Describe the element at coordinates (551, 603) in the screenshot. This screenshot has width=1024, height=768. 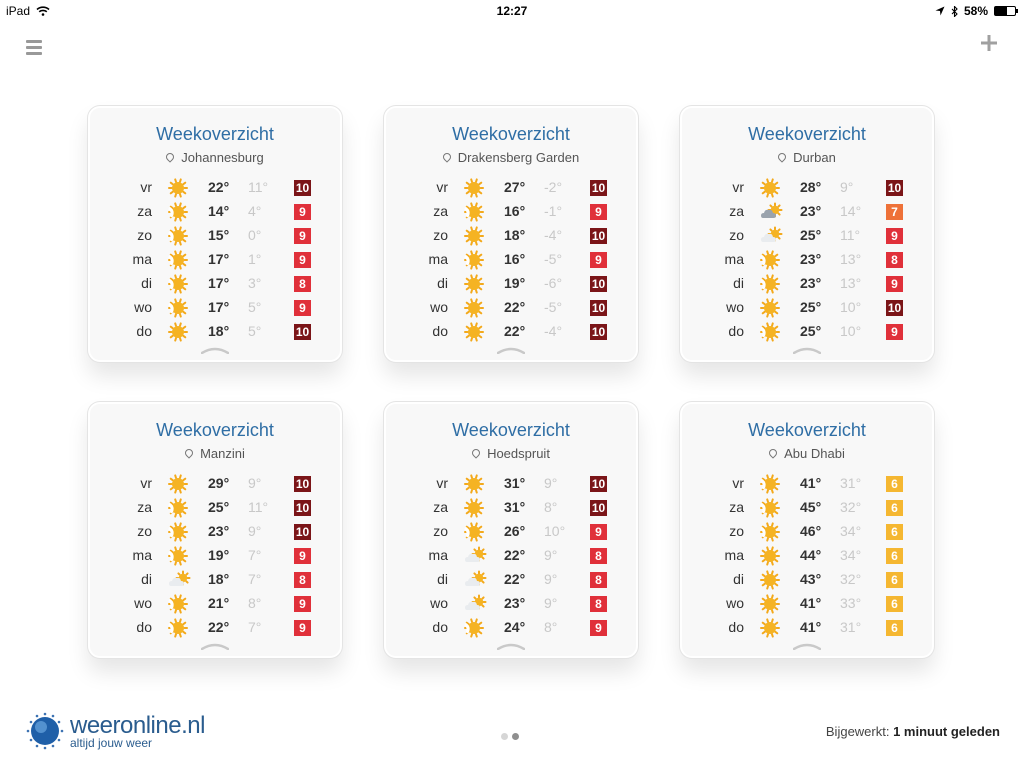
I see `temp-min: 9°` at that location.